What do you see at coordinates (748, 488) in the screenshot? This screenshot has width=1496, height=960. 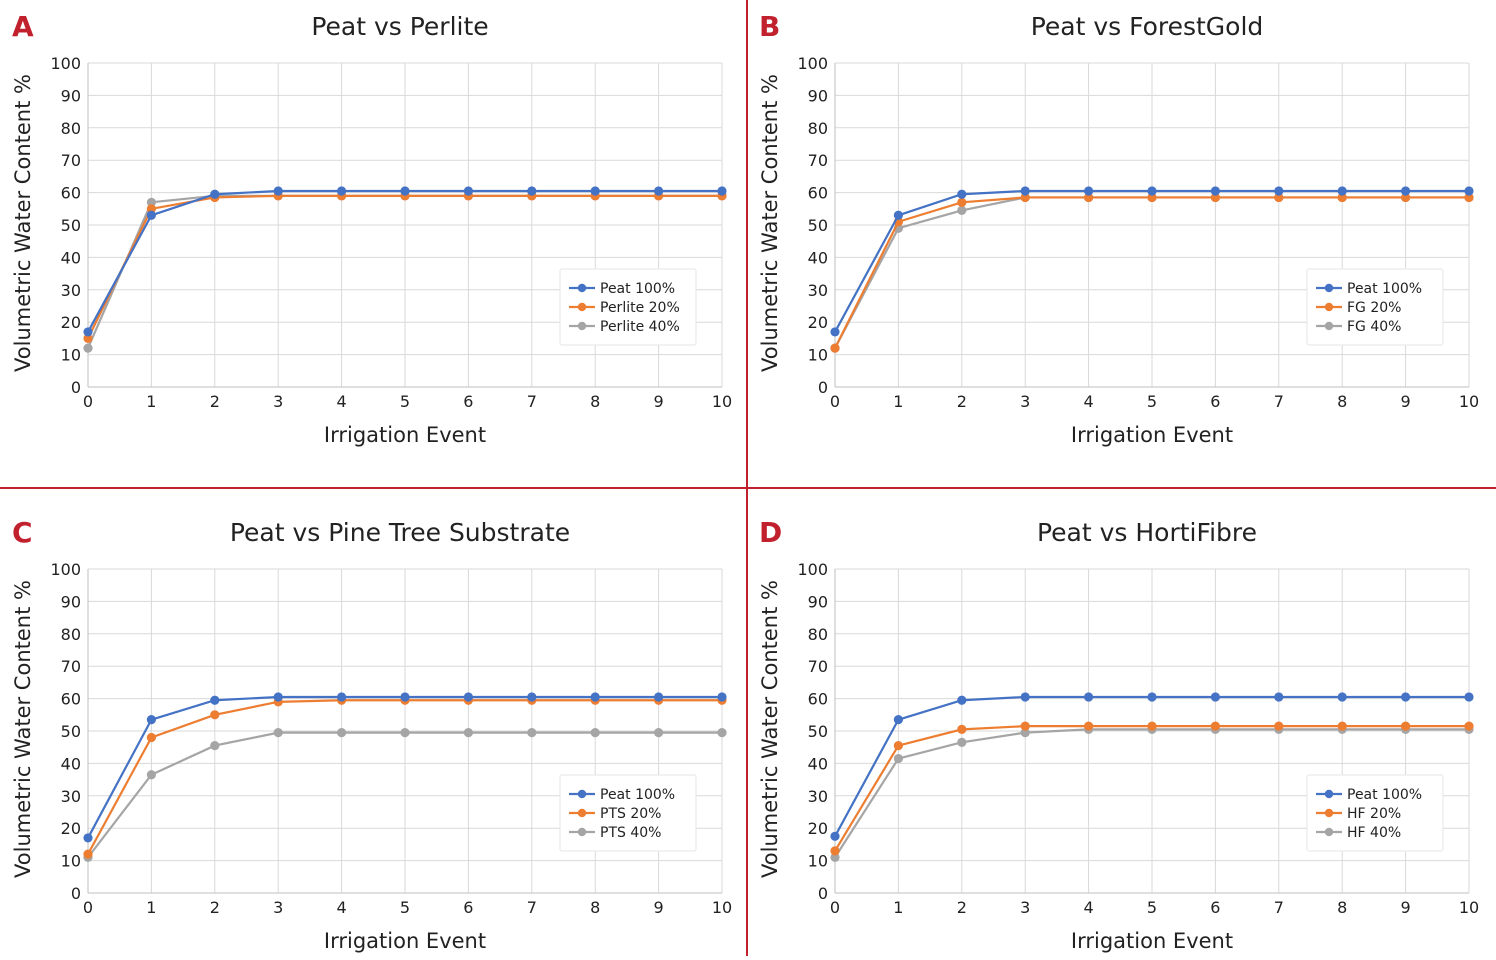 I see `panel-divider-horizontal` at bounding box center [748, 488].